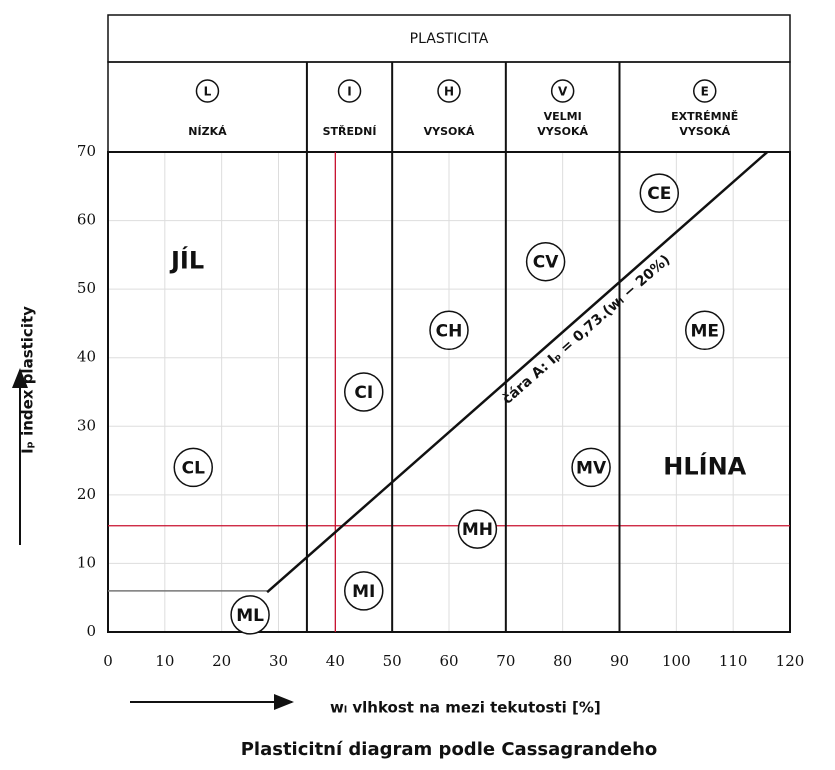 Image resolution: width=835 pixels, height=770 pixels. What do you see at coordinates (587, 330) in the screenshot?
I see `a-line-label: čára A: Iₚ = 0,73.(wₗ − 20%)` at bounding box center [587, 330].